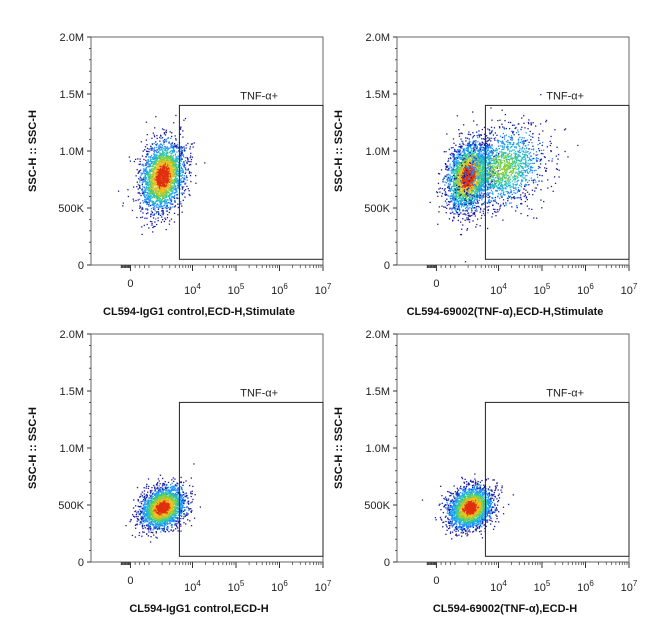  I want to click on x-axis-title: CL594-IgG1 control,ECD-H,Stimulate, so click(199, 312).